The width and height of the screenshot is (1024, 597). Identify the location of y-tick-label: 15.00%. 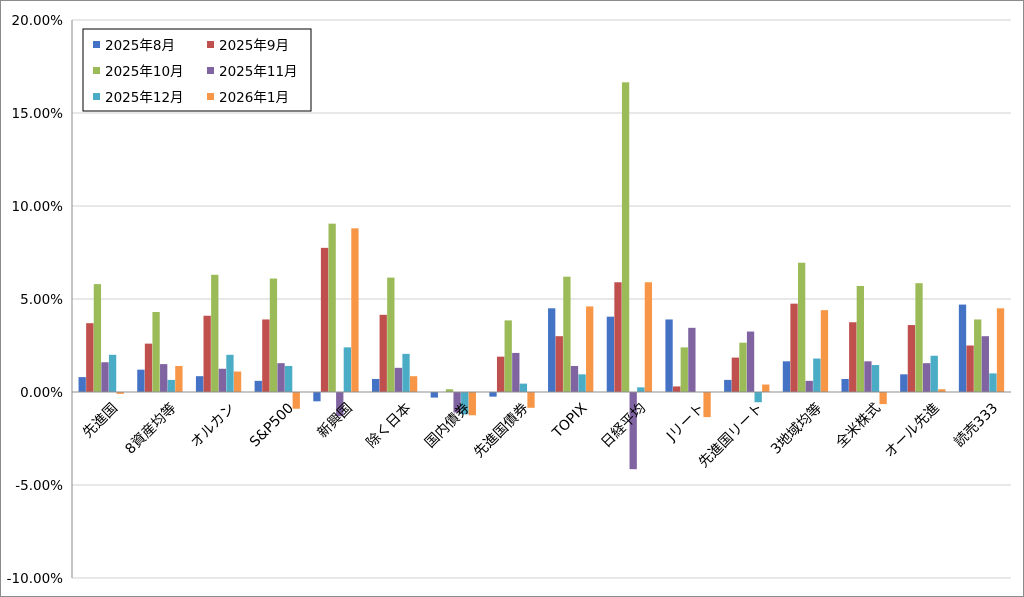
(38, 114).